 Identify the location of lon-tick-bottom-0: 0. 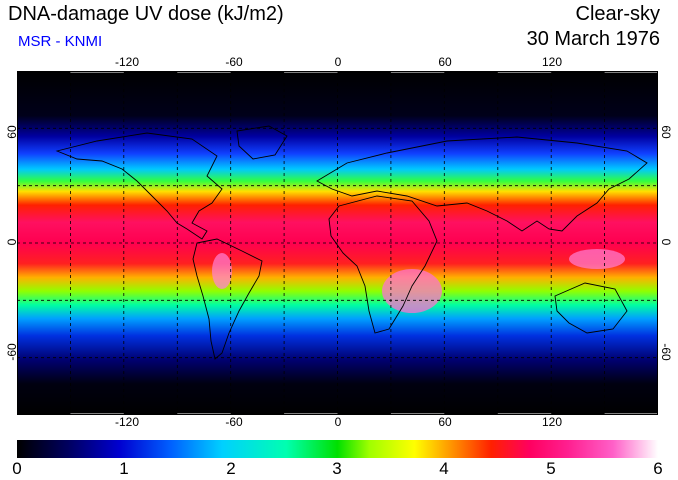
(338, 422).